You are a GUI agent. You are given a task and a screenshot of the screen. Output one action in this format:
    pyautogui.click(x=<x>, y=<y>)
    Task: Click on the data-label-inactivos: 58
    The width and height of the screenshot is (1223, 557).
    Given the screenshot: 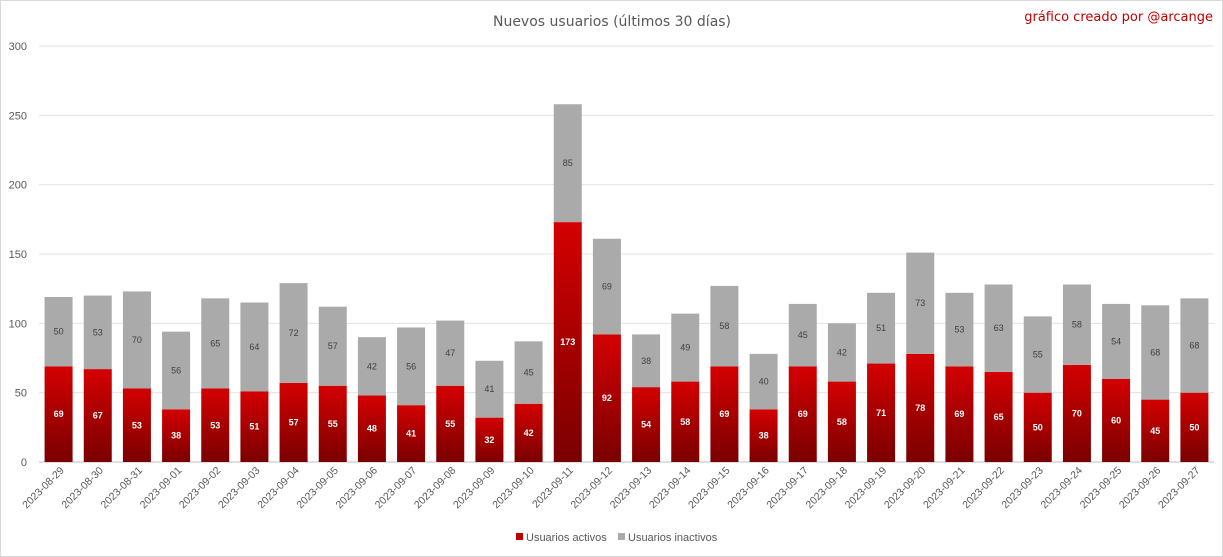 What is the action you would take?
    pyautogui.click(x=1077, y=325)
    